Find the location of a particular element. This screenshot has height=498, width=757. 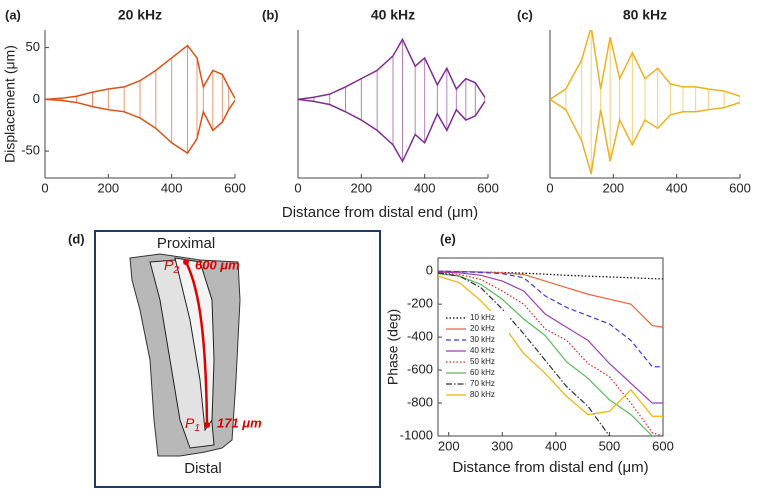

legend-label: 30 kHz is located at coordinates (482, 339).